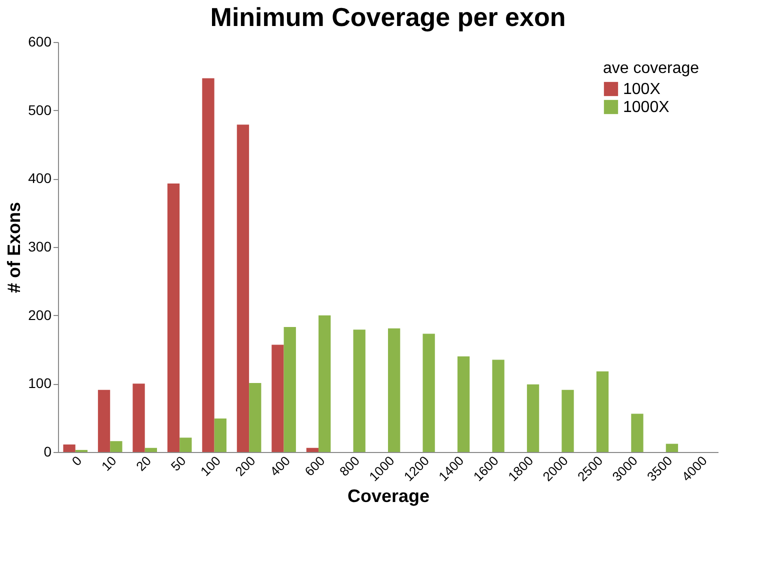 The image size is (771, 585). What do you see at coordinates (245, 466) in the screenshot?
I see `x-tick-label: 200` at bounding box center [245, 466].